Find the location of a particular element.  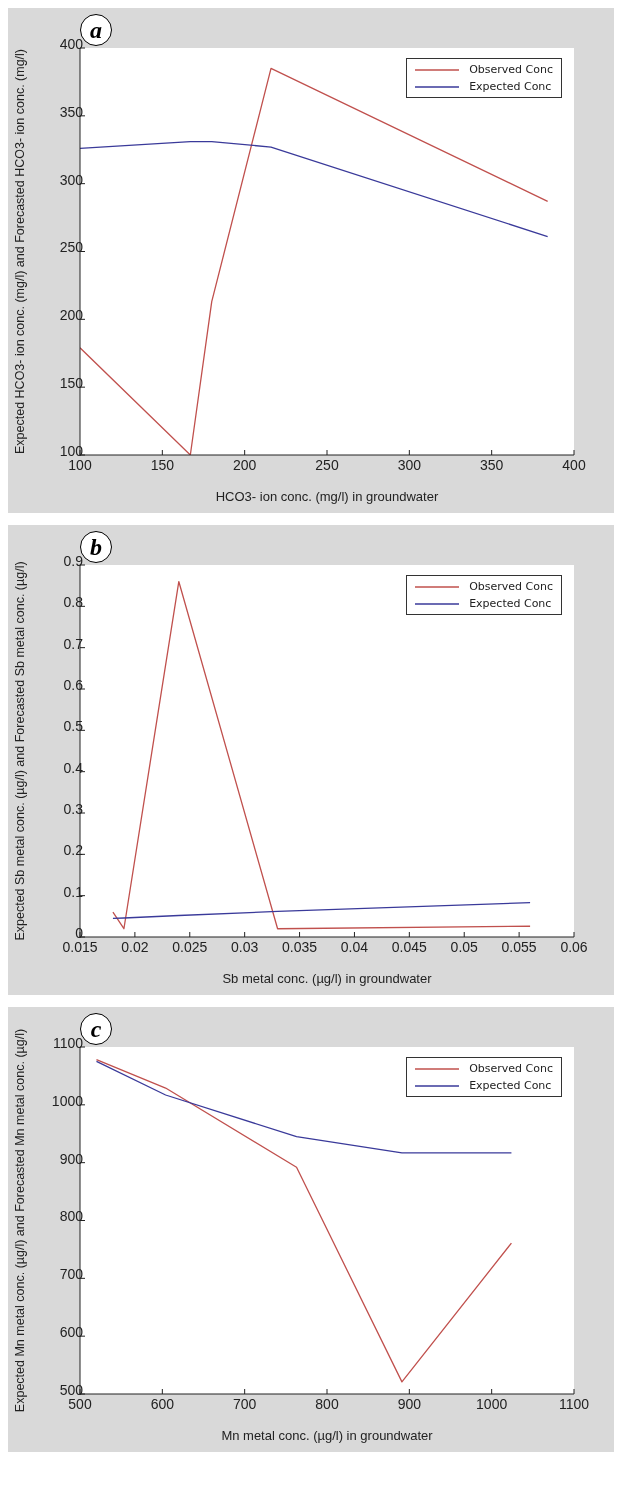

y-tick-label: 700 is located at coordinates (71, 1274).